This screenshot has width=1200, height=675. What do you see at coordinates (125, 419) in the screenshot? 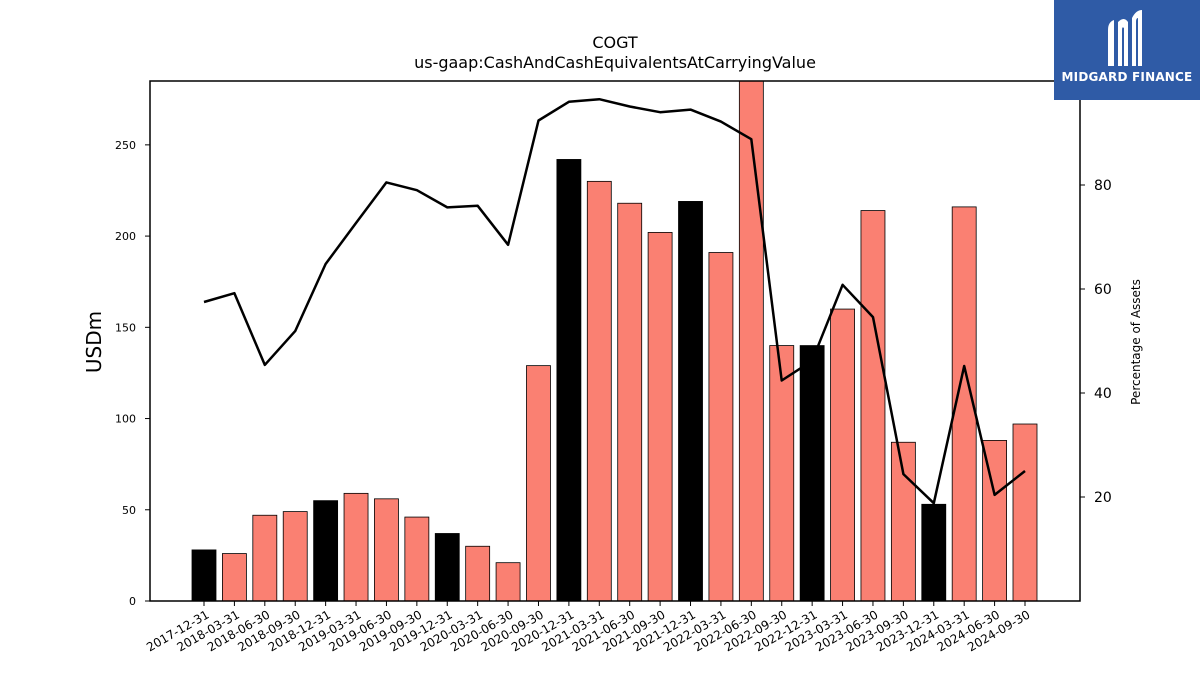
I see `y-tick-label: 100` at bounding box center [125, 419].